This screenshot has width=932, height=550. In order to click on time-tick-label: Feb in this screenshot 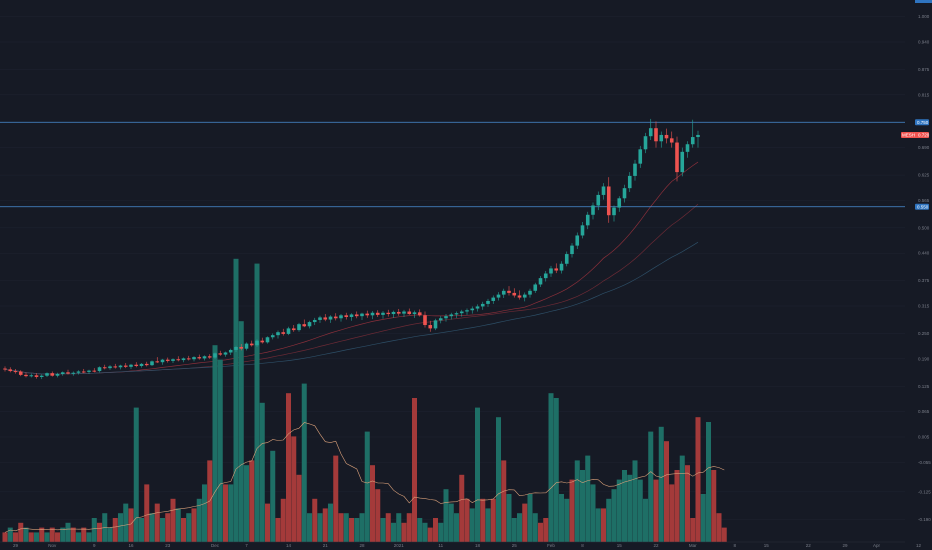, I will do `click(551, 545)`.